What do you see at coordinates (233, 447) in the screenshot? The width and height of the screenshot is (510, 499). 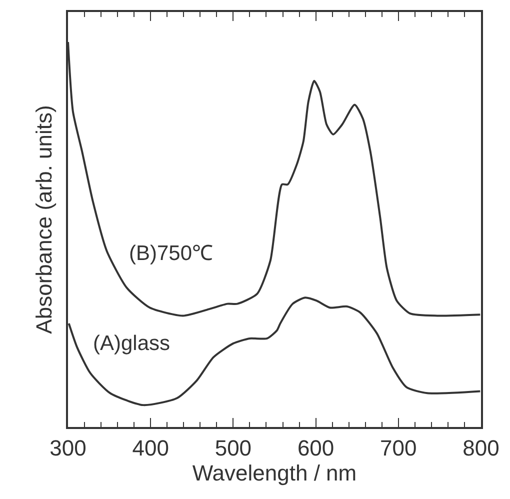 I see `x-tick-label: 500` at bounding box center [233, 447].